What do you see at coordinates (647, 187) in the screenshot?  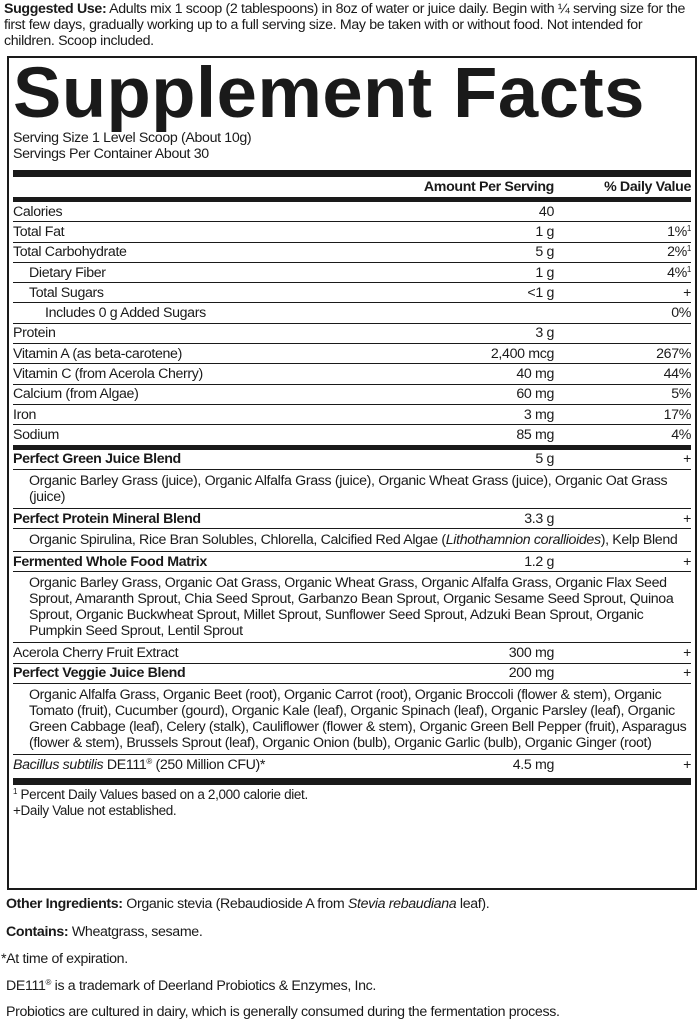 I see `dv-header: % Daily Value` at bounding box center [647, 187].